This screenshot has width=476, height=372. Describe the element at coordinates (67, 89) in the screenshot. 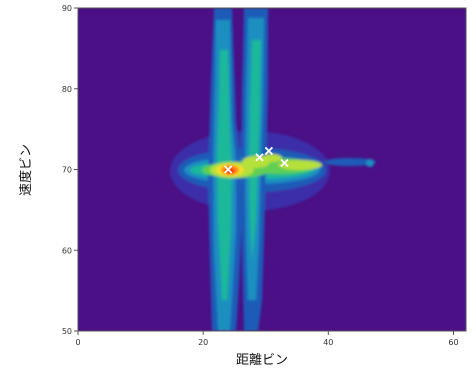

I see `y-tick-label: 80` at that location.